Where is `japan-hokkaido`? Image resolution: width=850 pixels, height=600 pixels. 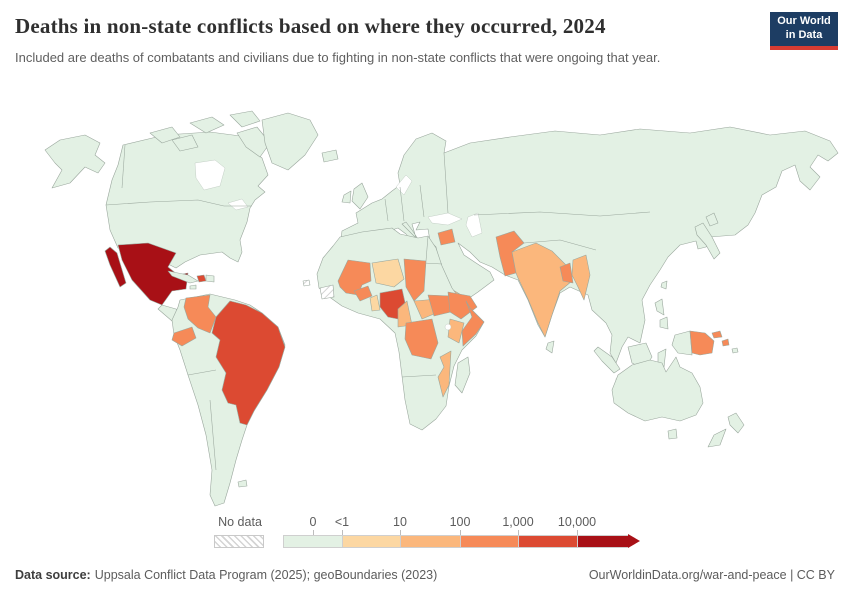
japan-hokkaido is located at coordinates (712, 219).